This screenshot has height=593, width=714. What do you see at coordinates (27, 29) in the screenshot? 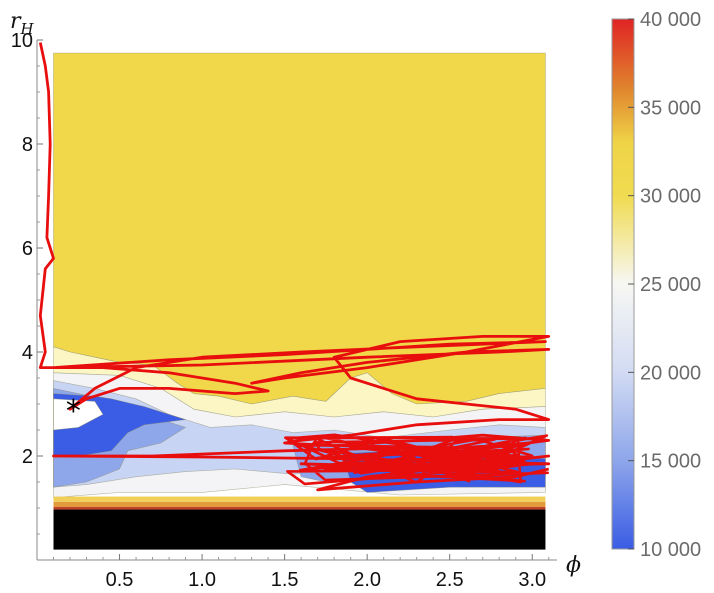
I see `y-axis-label-sub: H` at bounding box center [27, 29].